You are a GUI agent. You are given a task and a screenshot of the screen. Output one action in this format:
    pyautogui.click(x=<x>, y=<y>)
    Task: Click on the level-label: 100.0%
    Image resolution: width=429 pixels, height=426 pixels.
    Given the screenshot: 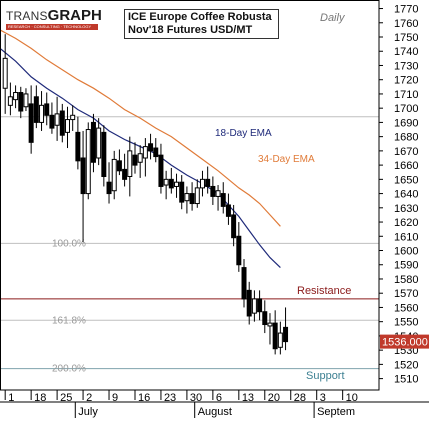 What is the action you would take?
    pyautogui.click(x=69, y=243)
    